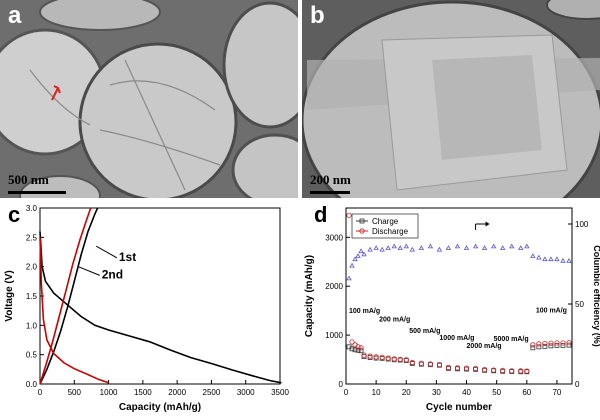 The image size is (600, 420). I want to click on series-line-2nd-discharge, so click(74, 310).